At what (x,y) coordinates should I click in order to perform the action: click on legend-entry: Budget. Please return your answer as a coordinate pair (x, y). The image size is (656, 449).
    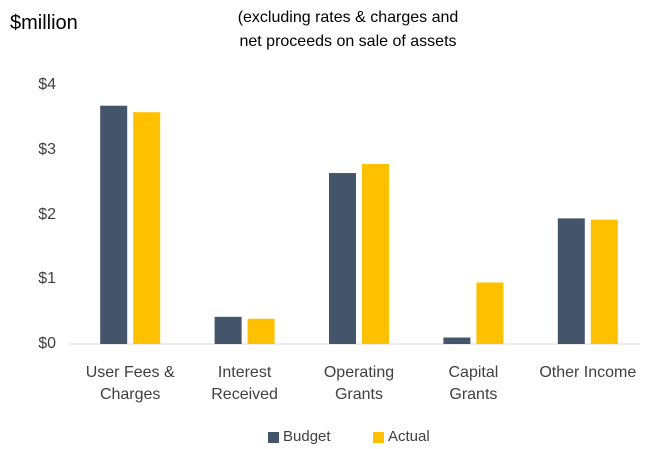
    Looking at the image, I should click on (299, 437).